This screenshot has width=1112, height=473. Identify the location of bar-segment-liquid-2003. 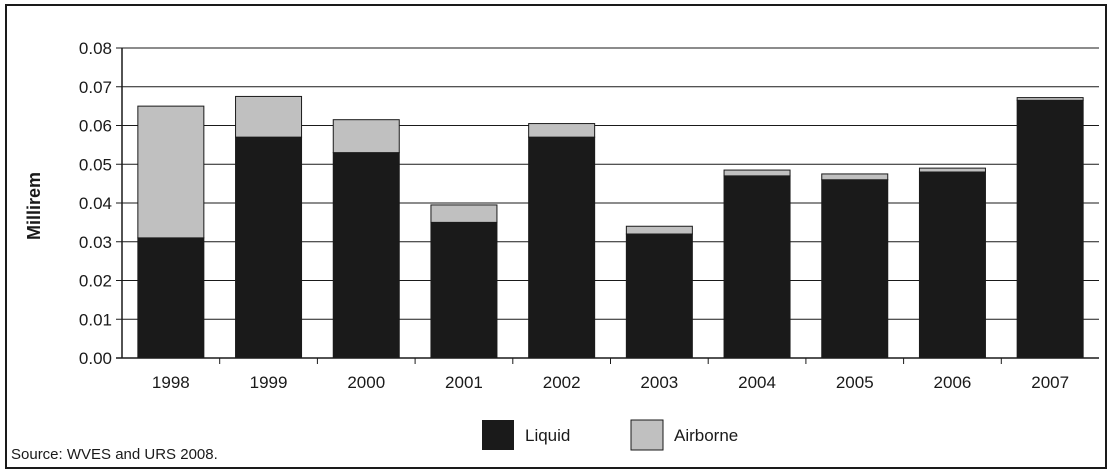
(659, 296).